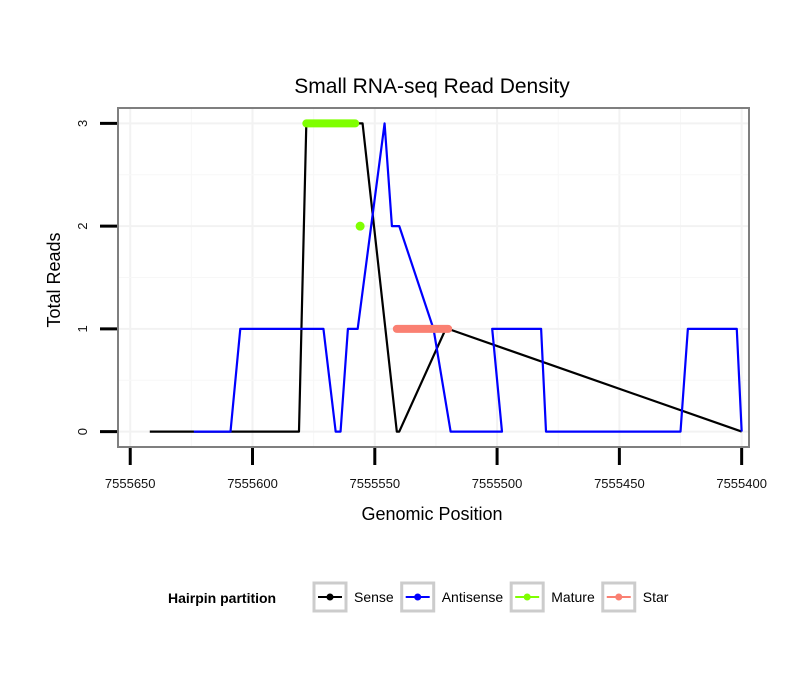 Image resolution: width=810 pixels, height=690 pixels. What do you see at coordinates (619, 483) in the screenshot?
I see `x-tick-label: 7555450` at bounding box center [619, 483].